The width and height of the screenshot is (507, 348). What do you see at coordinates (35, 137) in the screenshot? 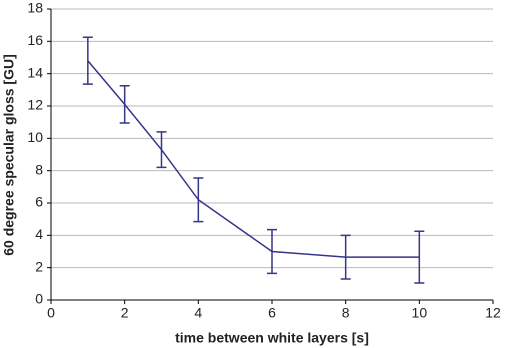
I see `y-tick-label: 10` at bounding box center [35, 137].